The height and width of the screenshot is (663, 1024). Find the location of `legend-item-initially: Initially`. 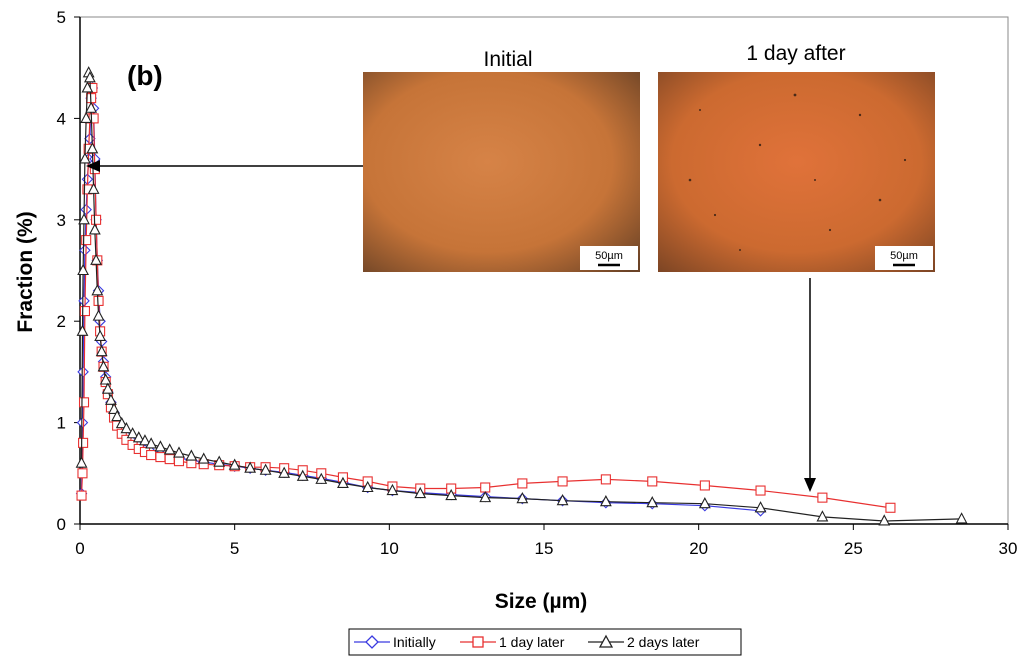

legend-item-initially: Initially is located at coordinates (395, 642).